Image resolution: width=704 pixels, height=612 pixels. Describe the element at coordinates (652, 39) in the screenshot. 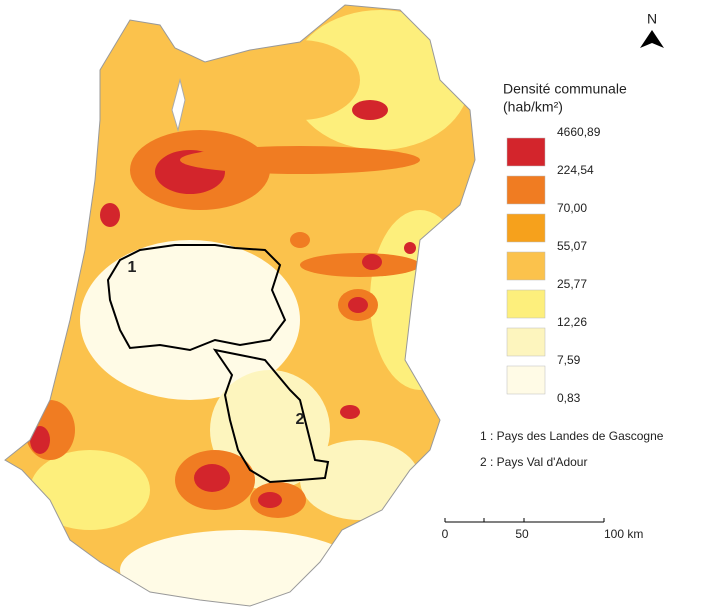

I see `north-arrow` at that location.